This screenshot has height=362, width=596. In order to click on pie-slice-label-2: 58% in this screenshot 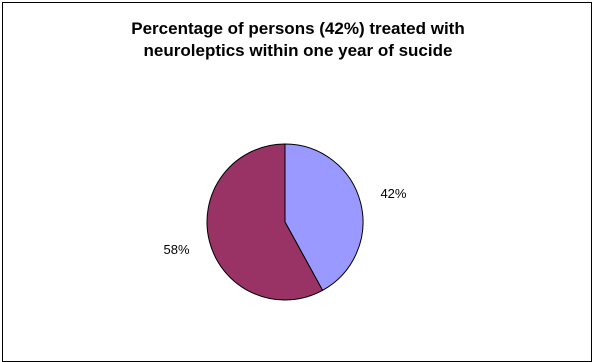, I will do `click(177, 249)`.